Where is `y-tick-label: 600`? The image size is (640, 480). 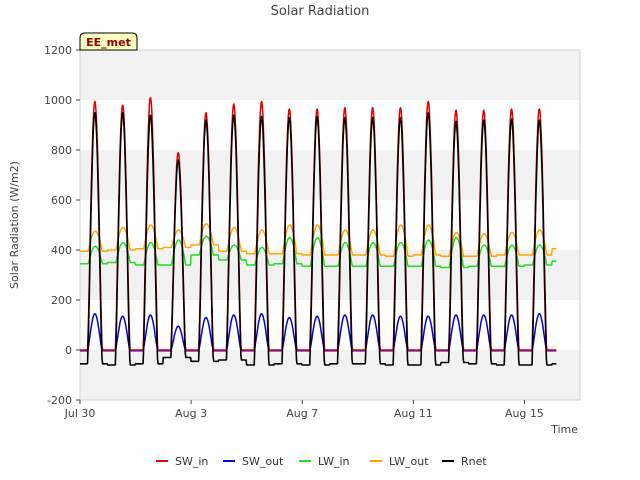
y-tick-label: 600 is located at coordinates (61, 200).